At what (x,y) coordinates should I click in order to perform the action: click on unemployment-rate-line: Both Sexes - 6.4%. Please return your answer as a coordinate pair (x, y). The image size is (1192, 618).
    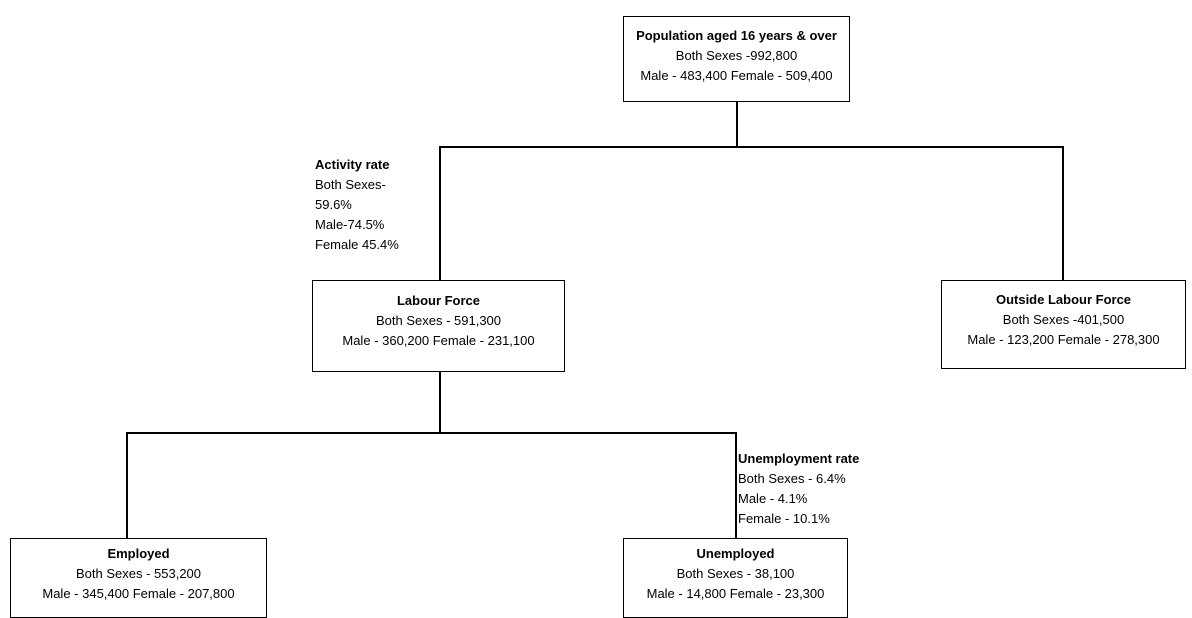
    Looking at the image, I should click on (792, 478).